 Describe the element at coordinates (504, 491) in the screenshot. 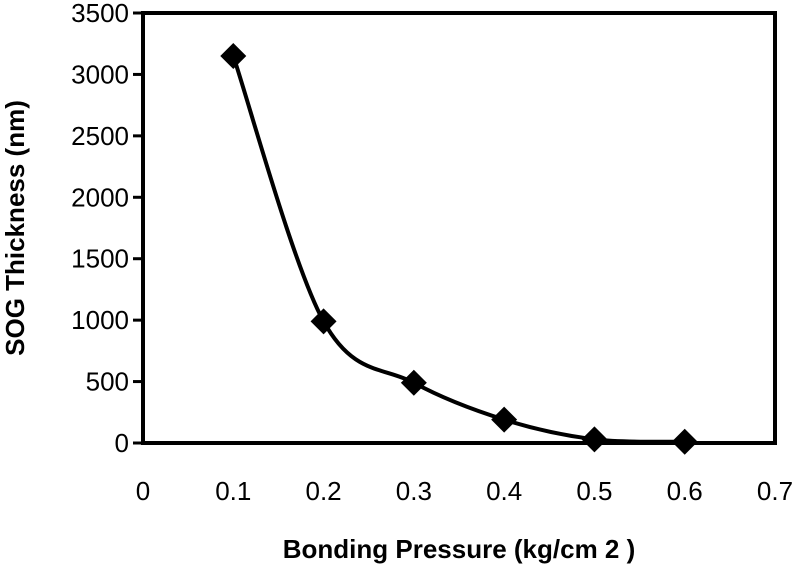

I see `x-tick-label: 0.4` at that location.